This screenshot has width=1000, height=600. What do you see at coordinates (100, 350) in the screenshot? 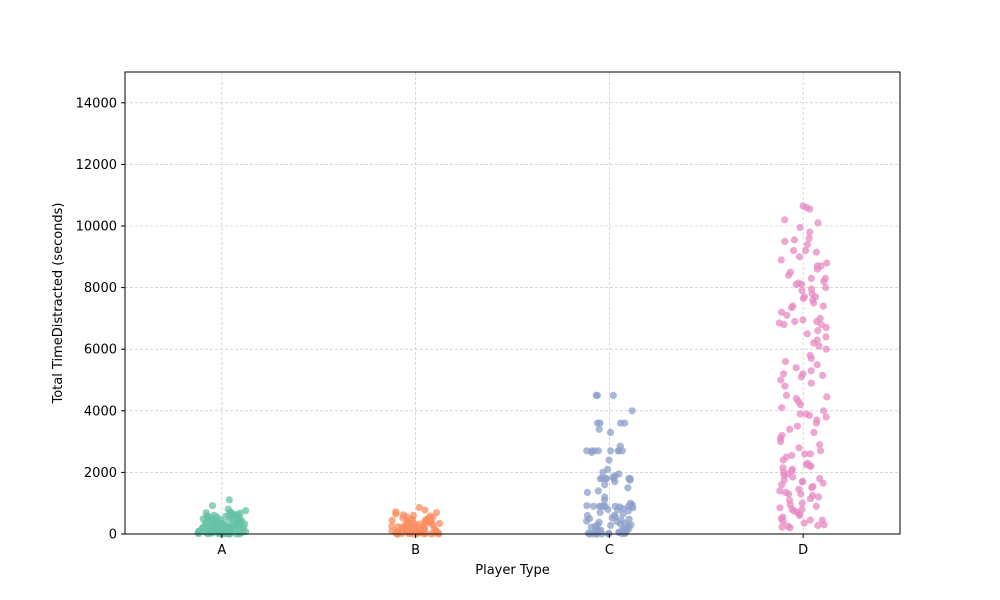
I see `y-tick-label: 6000` at bounding box center [100, 350].